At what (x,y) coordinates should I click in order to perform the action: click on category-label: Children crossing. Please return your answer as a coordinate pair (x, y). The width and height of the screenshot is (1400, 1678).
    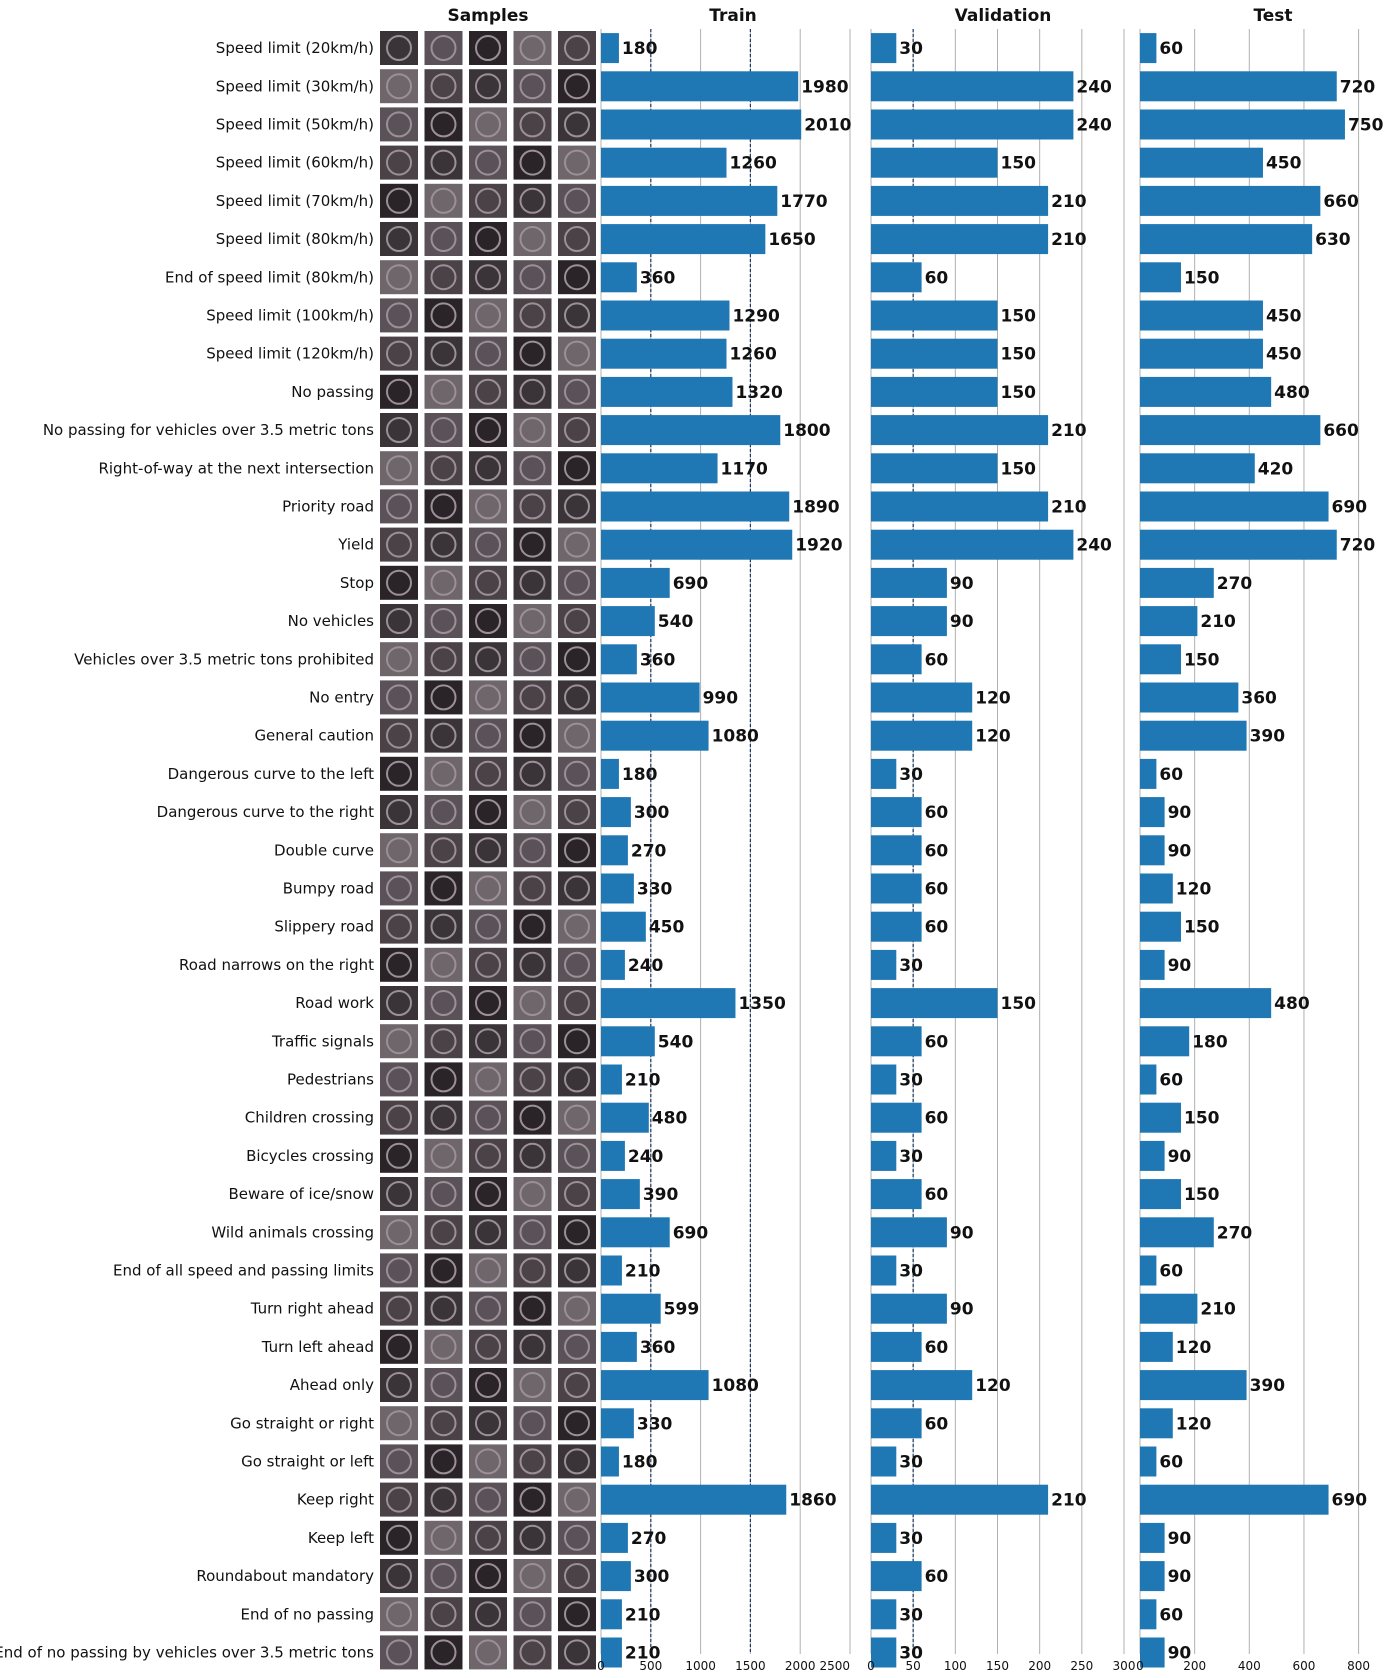
    Looking at the image, I should click on (309, 1118).